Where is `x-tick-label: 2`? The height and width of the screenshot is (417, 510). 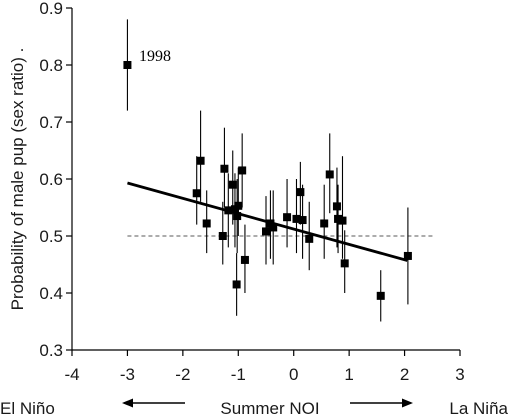 x-tick-label: 2 is located at coordinates (404, 374).